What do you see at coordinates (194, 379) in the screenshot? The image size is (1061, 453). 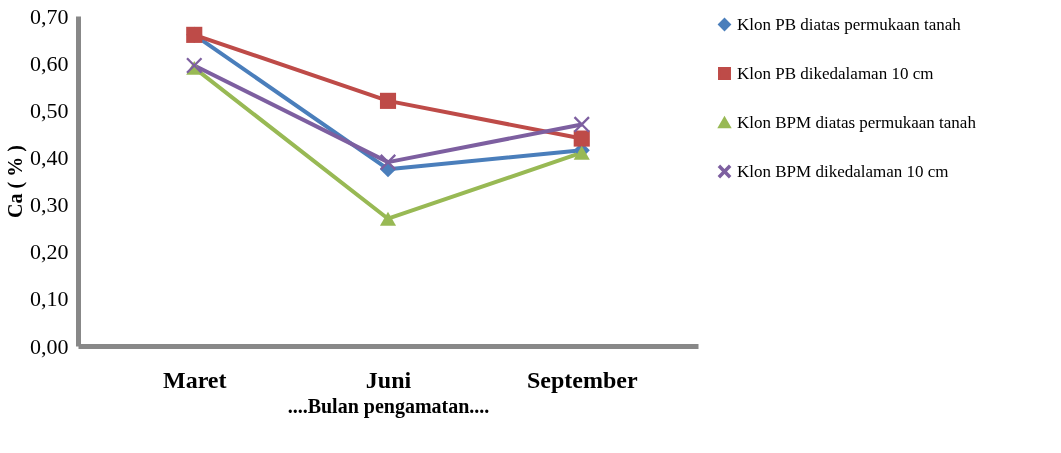 I see `x-tick-label: Maret` at bounding box center [194, 379].